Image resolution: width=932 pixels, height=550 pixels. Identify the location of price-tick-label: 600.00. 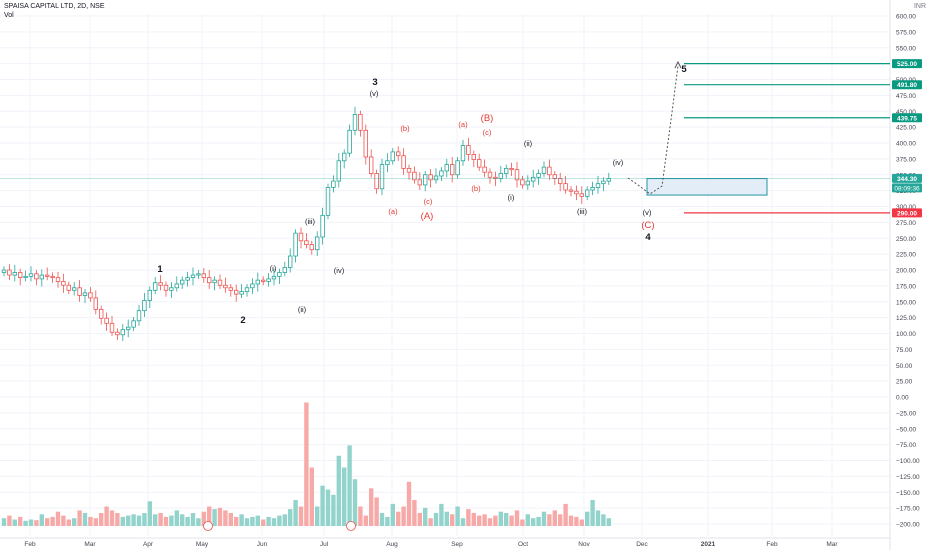
(906, 17).